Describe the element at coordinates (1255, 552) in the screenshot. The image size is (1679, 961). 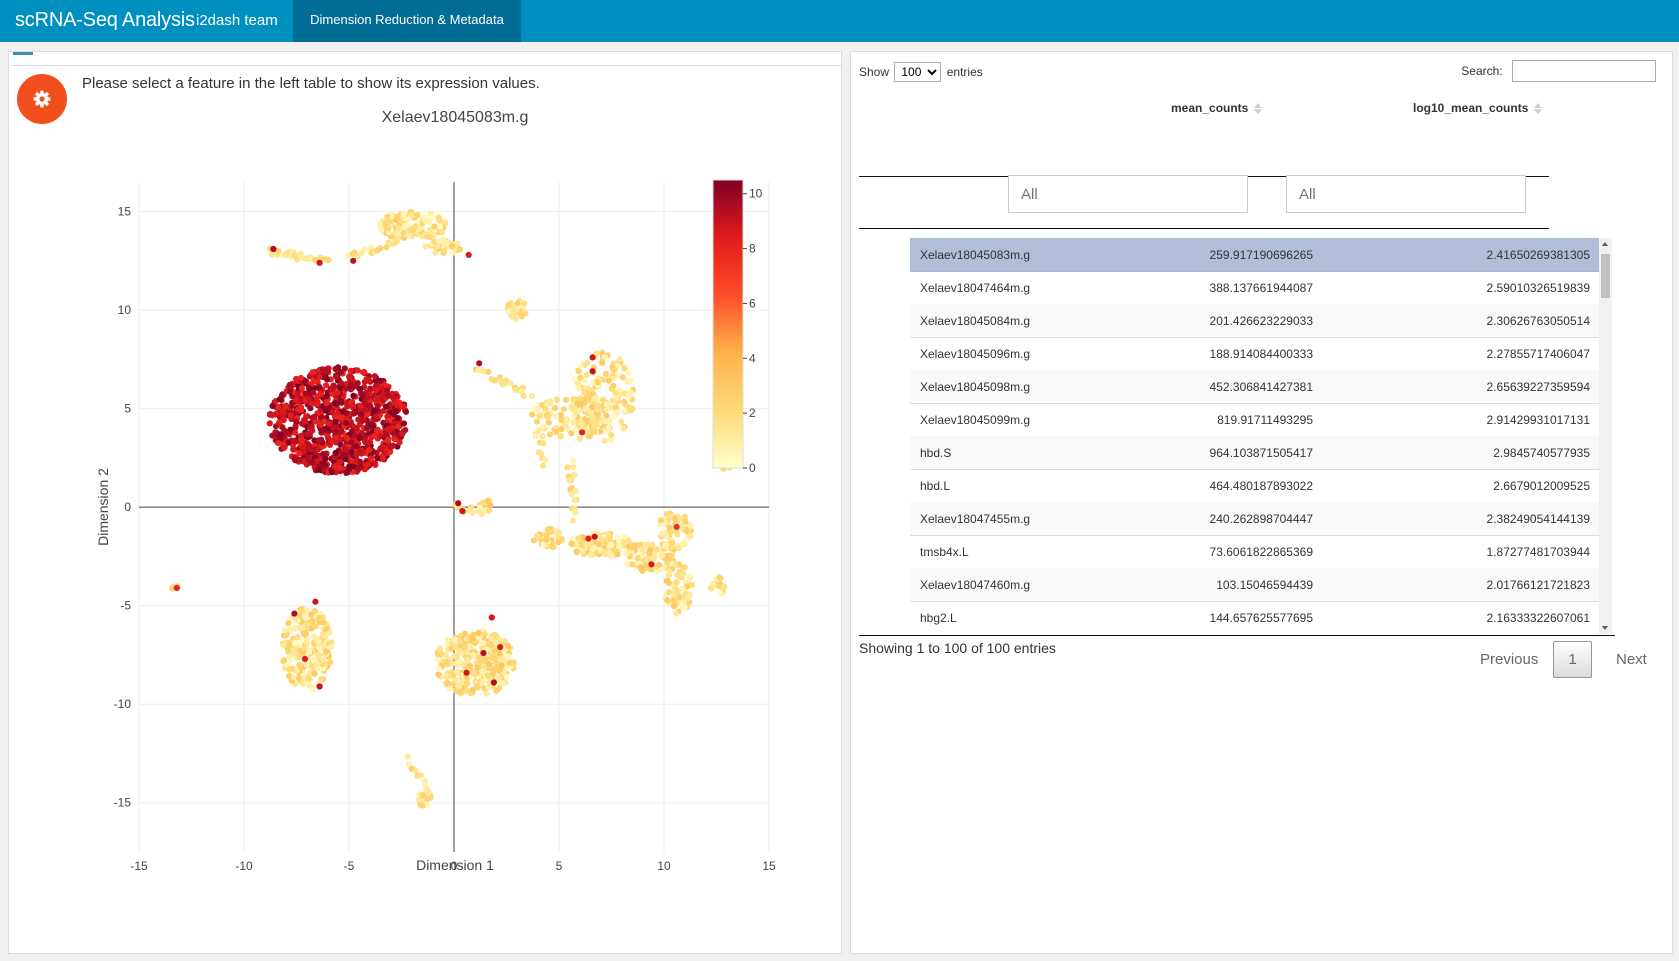
I see `table-row: tmsb4x.L 73.6061822865369 1.87277481703944` at that location.